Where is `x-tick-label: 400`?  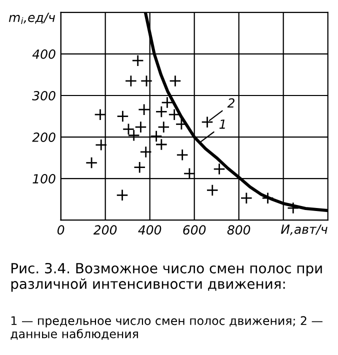 x-tick-label: 400 is located at coordinates (150, 230).